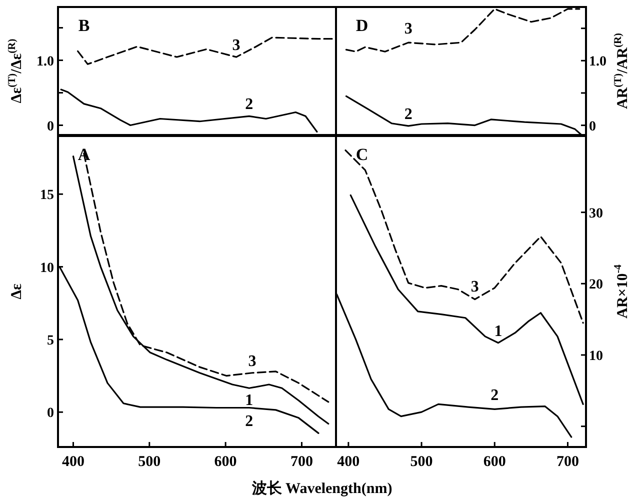 Image resolution: width=635 pixels, height=504 pixels. What do you see at coordinates (17, 291) in the screenshot?
I see `y-axis-title: Δε` at bounding box center [17, 291].